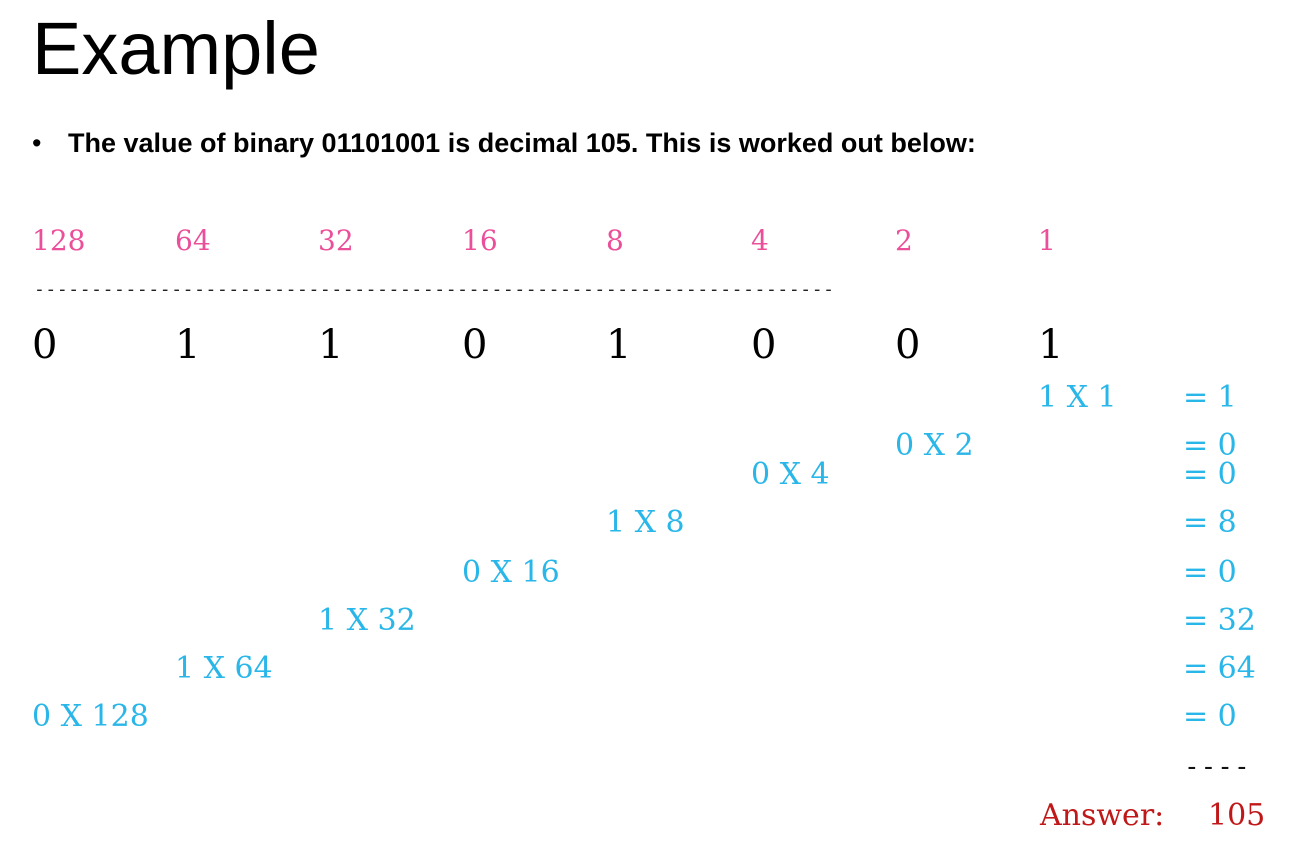 The image size is (1292, 858). I want to click on place-value-8: 8, so click(615, 240).